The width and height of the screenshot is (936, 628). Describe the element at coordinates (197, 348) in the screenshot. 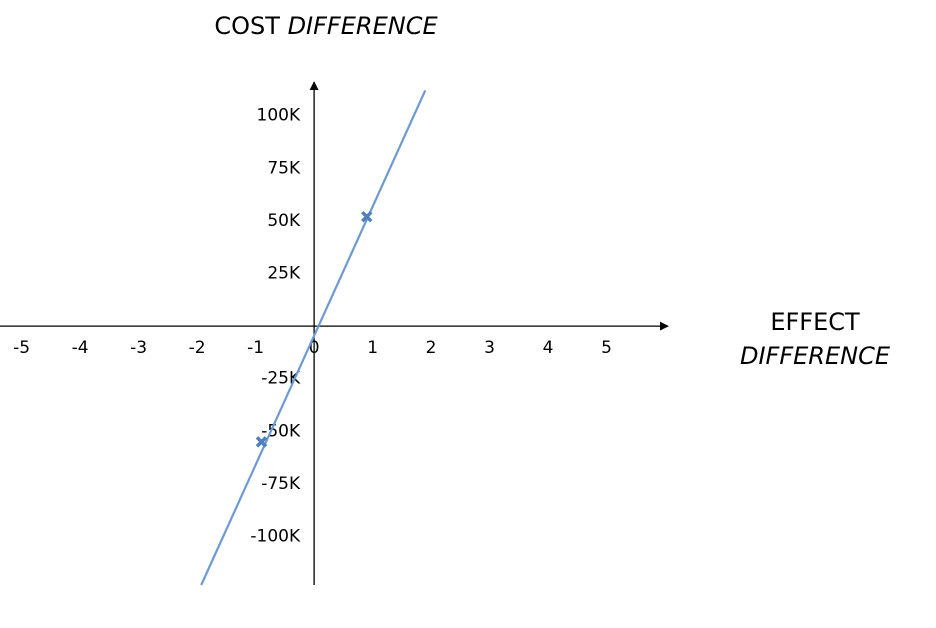

I see `x-tick-label: -2` at that location.